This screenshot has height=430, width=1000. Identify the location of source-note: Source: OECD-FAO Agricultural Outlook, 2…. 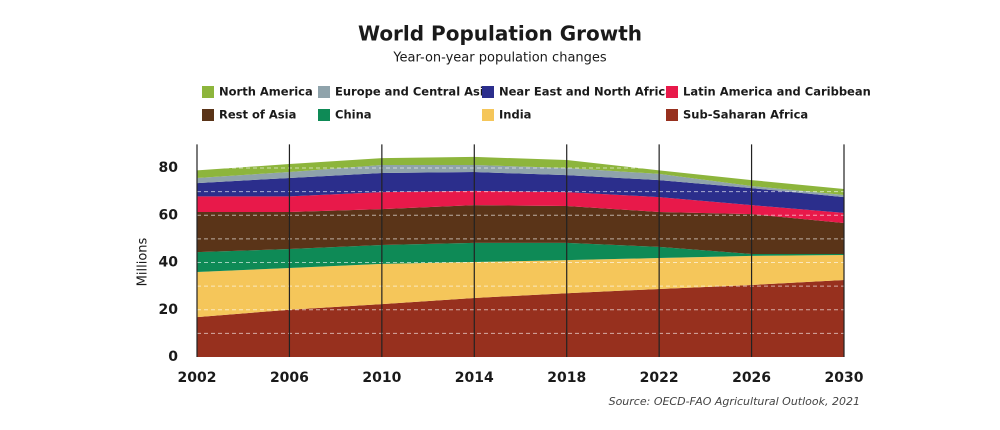
(734, 401).